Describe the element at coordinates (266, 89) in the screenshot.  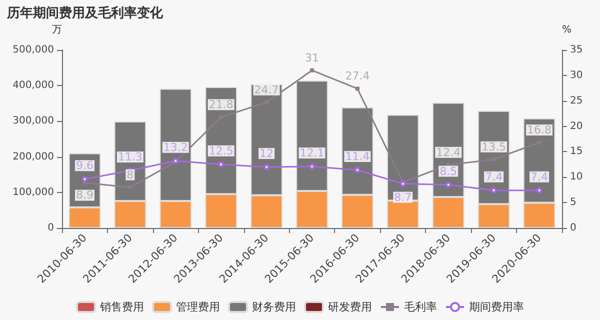
I see `data-label: 24.7` at that location.